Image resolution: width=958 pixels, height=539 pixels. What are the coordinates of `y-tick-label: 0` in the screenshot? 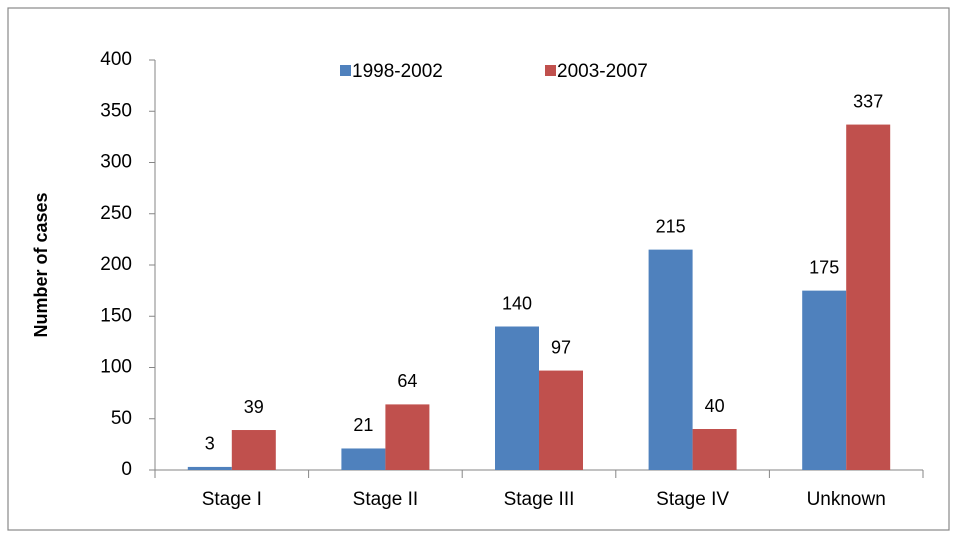 It's located at (126, 469).